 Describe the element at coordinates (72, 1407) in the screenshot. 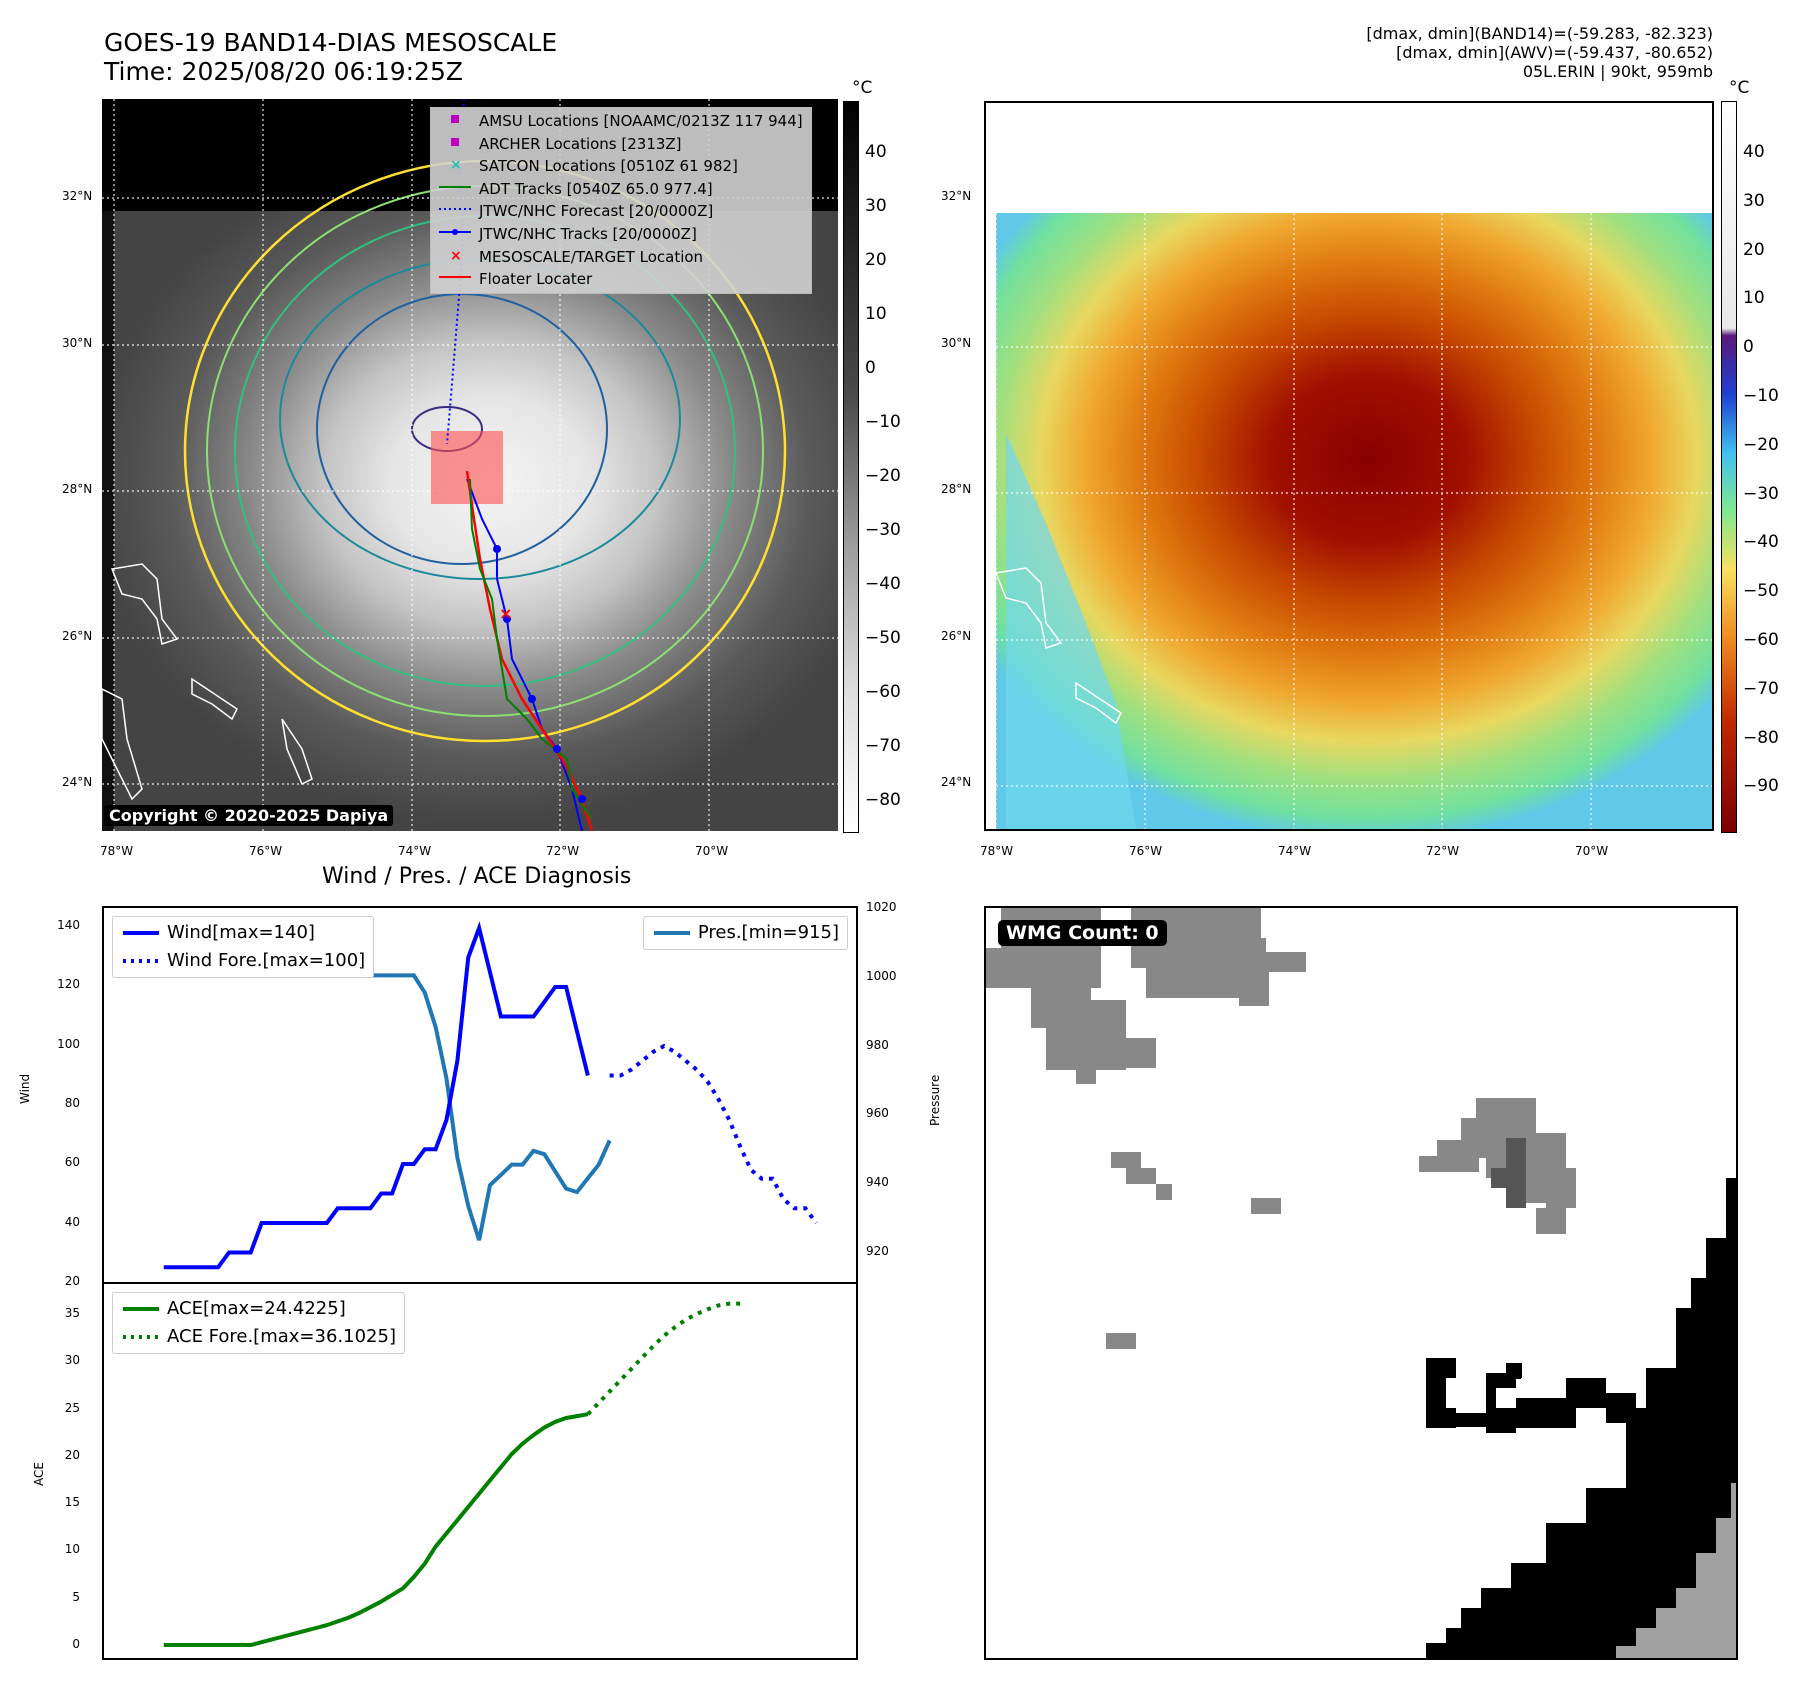

I see `axis-tick-label: 25` at that location.